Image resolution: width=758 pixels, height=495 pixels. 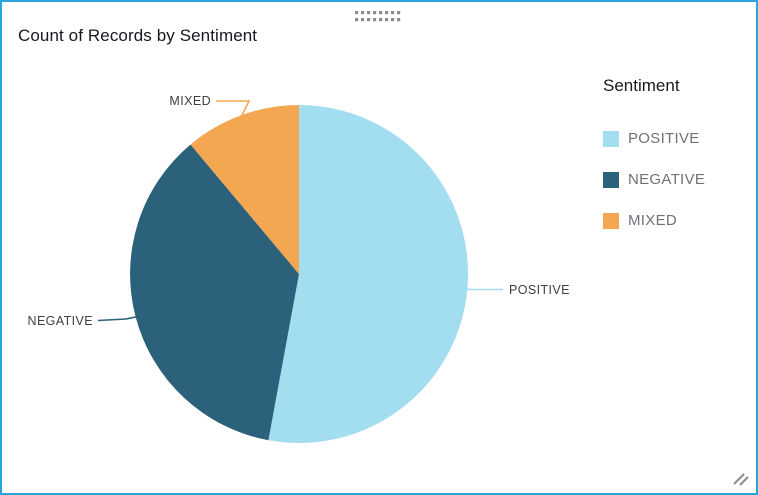 I want to click on legend-swatch-negative, so click(x=611, y=179).